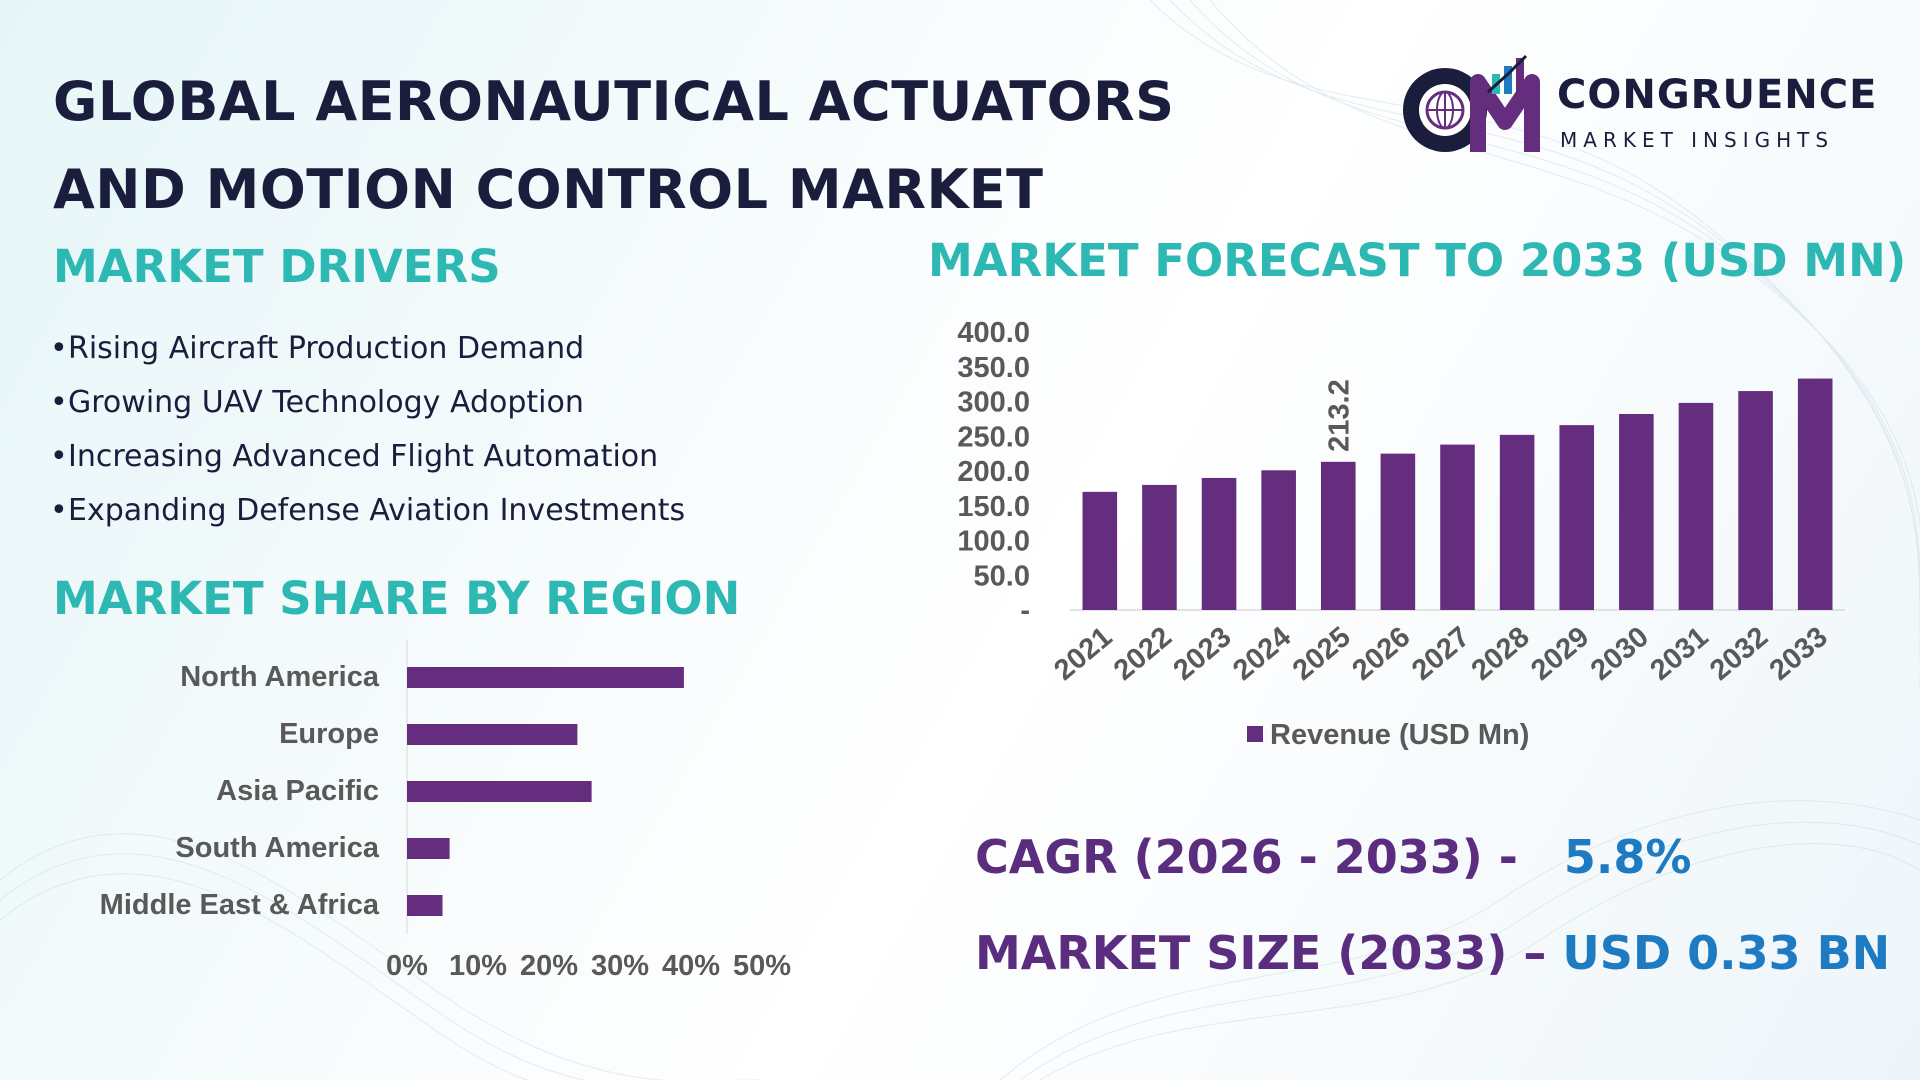 This screenshot has height=1080, width=1920. I want to click on forecast-y-tick-label: 250.0, so click(993, 437).